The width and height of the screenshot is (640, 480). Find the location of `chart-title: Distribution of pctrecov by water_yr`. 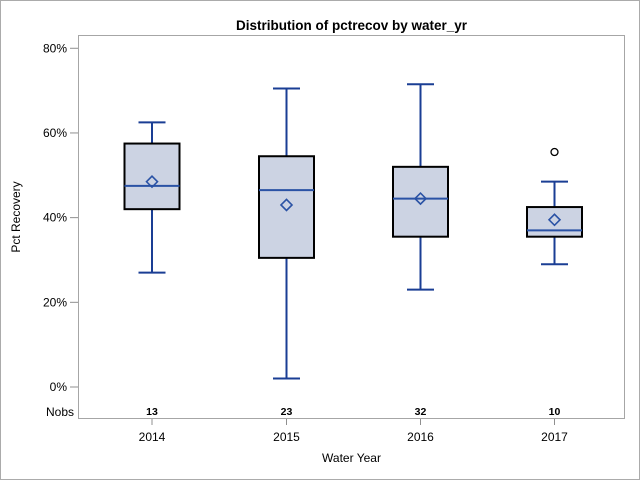

chart-title: Distribution of pctrecov by water_yr is located at coordinates (351, 25).